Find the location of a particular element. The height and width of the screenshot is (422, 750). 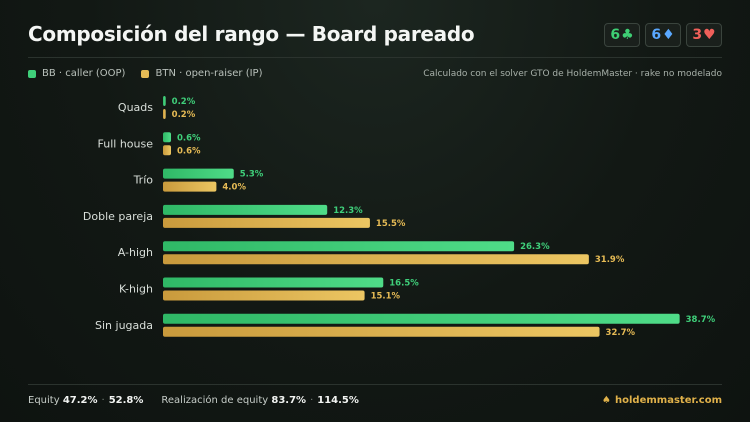

value-label-bb: 12.3% is located at coordinates (348, 211).